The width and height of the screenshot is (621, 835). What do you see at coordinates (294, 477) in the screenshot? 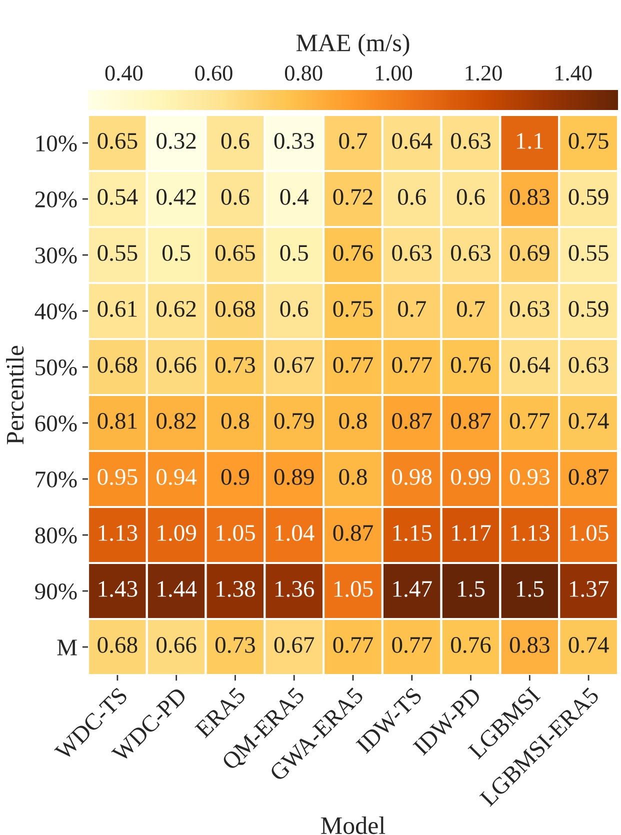
I see `data-label: 0.89` at bounding box center [294, 477].